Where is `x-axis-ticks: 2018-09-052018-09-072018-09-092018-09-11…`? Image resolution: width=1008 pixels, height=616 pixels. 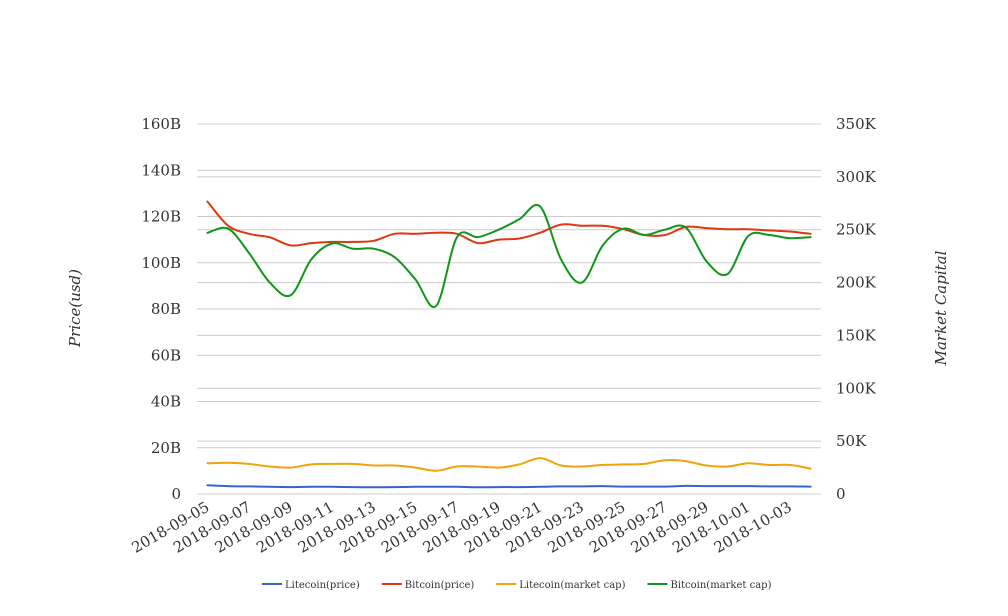
x-axis-ticks: 2018-09-052018-09-072018-09-092018-09-11… is located at coordinates (462, 527).